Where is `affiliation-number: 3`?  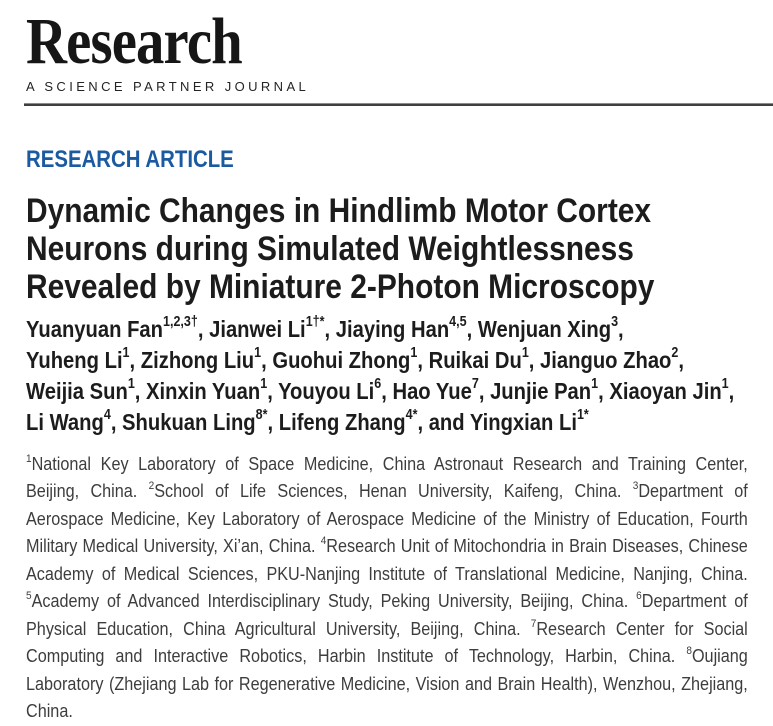 affiliation-number: 3 is located at coordinates (635, 486).